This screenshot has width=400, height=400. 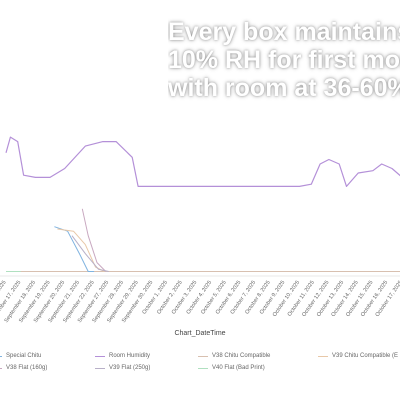 What do you see at coordinates (284, 88) in the screenshot?
I see `caption-line-3: with room at 36-60%` at bounding box center [284, 88].